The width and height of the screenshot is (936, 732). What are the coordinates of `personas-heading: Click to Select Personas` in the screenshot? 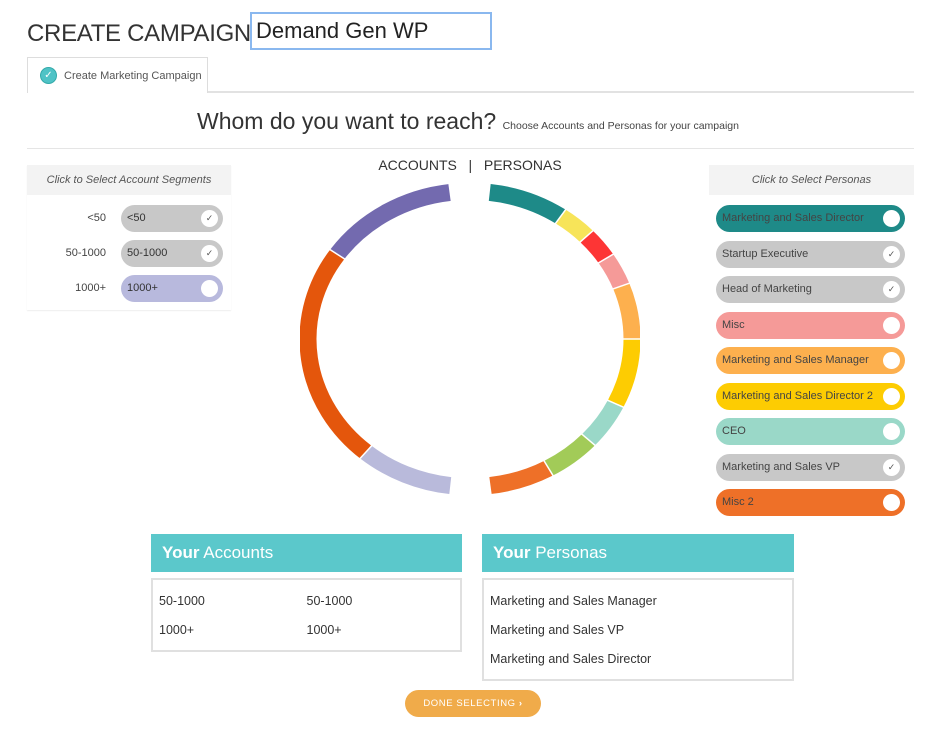 It's located at (811, 180).